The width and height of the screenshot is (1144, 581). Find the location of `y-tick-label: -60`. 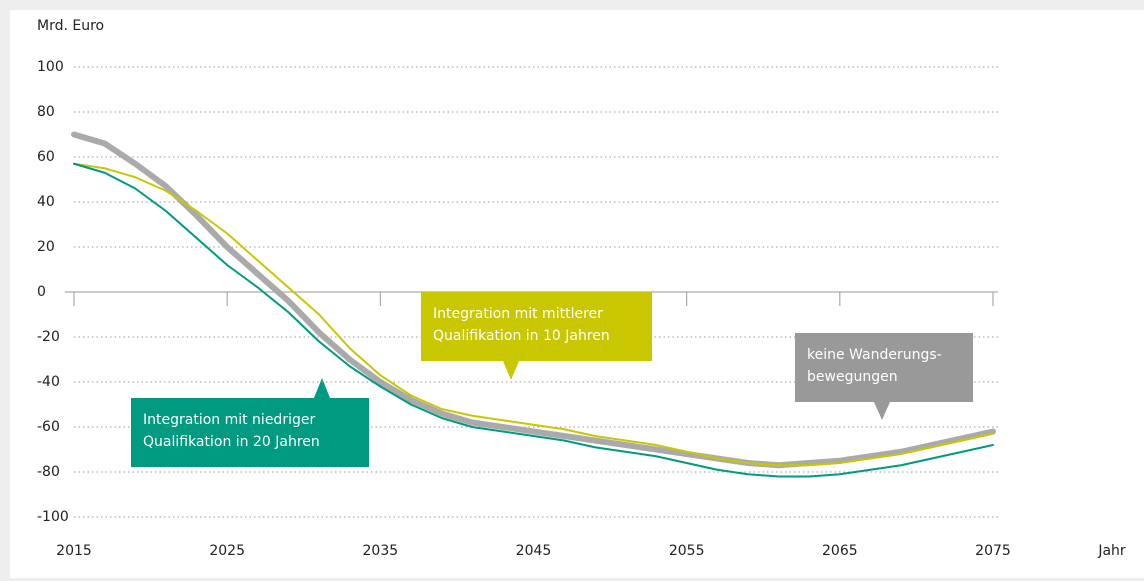

y-tick-label: -60 is located at coordinates (48, 427).